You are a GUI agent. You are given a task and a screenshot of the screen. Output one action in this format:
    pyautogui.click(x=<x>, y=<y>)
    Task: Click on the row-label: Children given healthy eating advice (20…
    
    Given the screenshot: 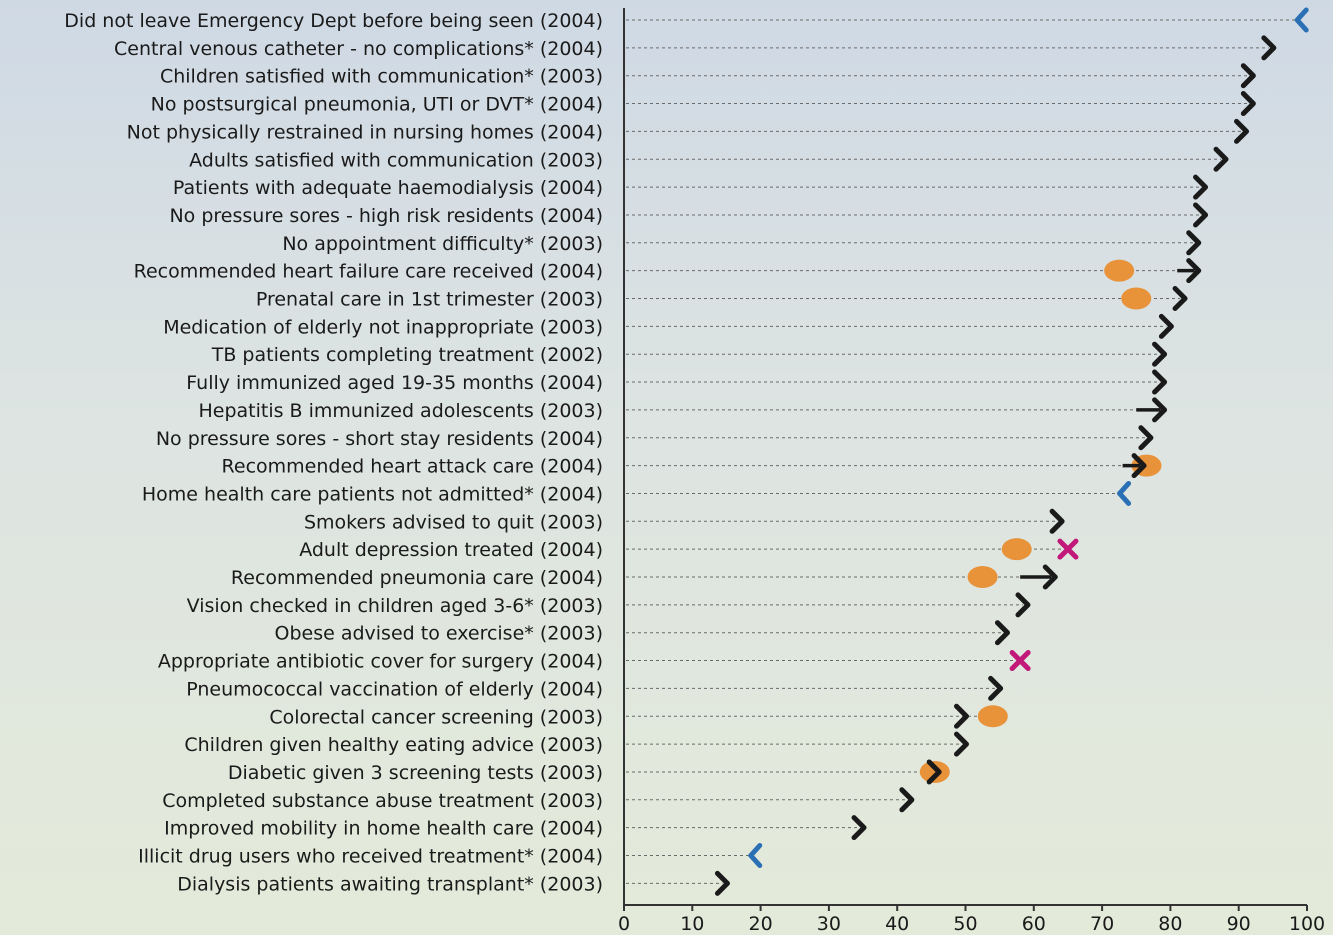 What is the action you would take?
    pyautogui.click(x=393, y=745)
    